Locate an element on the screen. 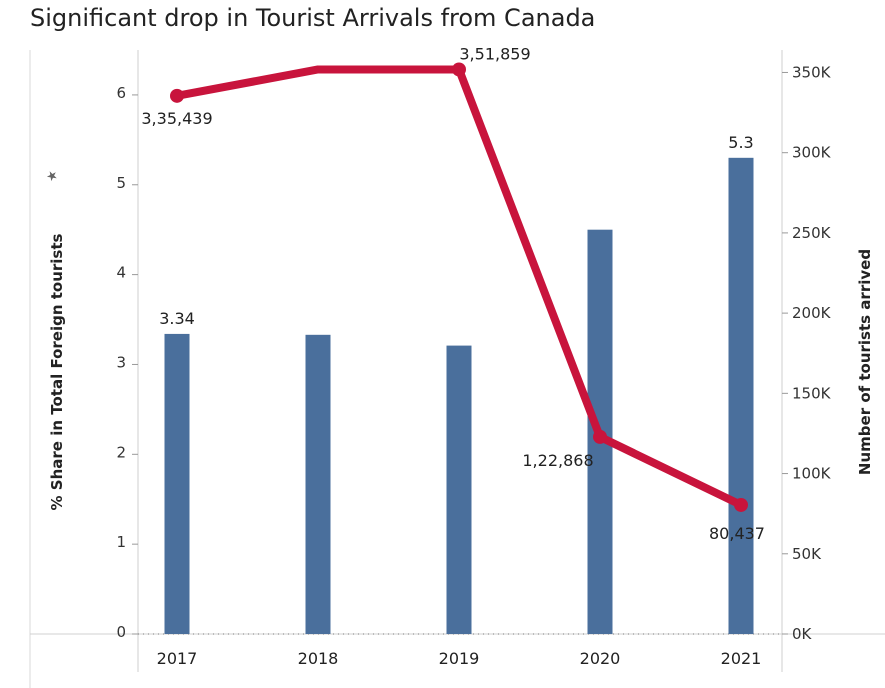 This screenshot has height=688, width=885. y-right-tick-label: 250K is located at coordinates (812, 233).